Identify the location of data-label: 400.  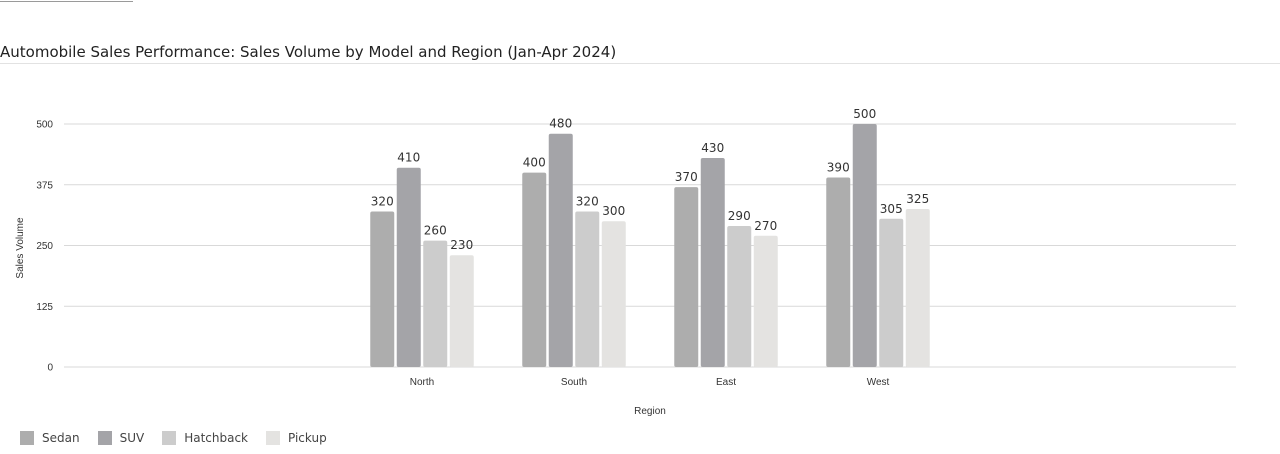
(534, 163).